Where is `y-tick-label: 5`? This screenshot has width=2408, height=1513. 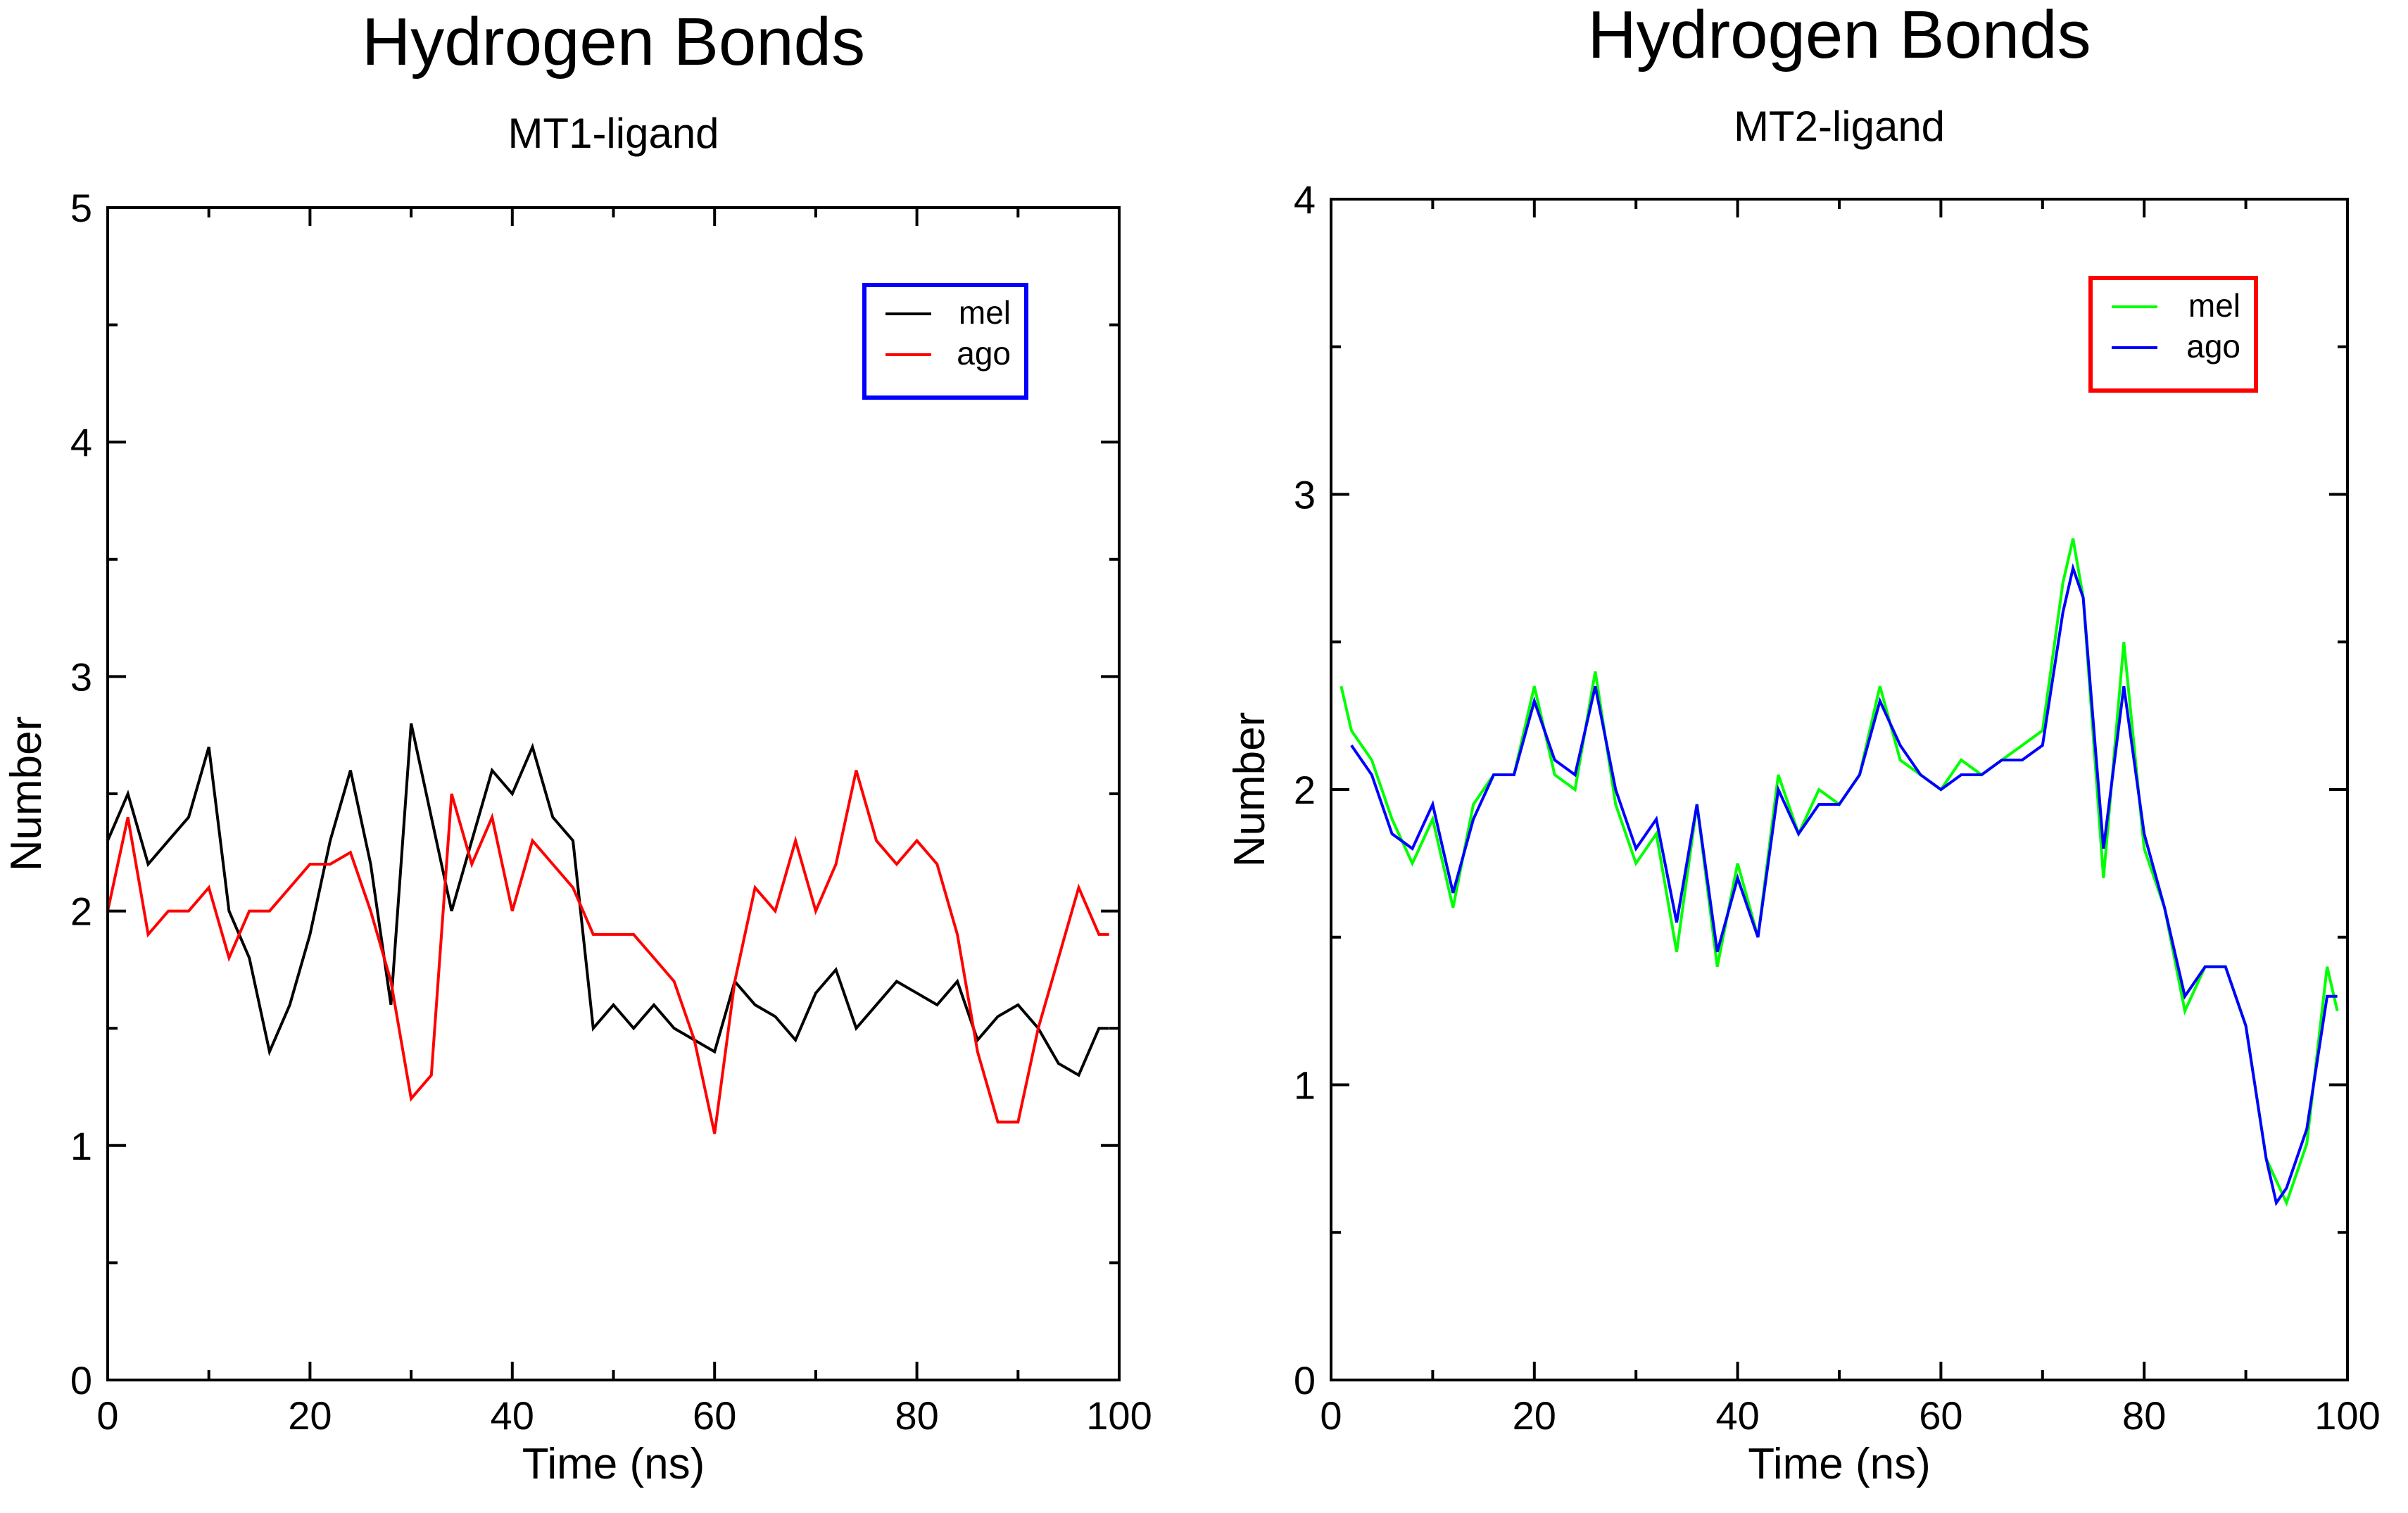
y-tick-label: 5 is located at coordinates (81, 208).